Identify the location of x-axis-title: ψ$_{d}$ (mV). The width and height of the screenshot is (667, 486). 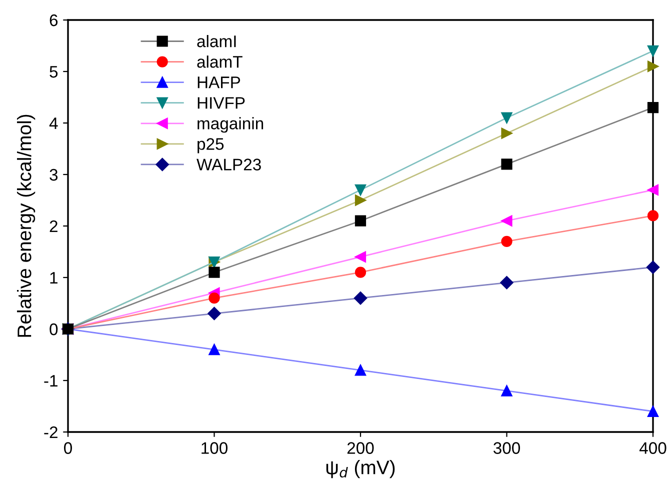
(360, 469).